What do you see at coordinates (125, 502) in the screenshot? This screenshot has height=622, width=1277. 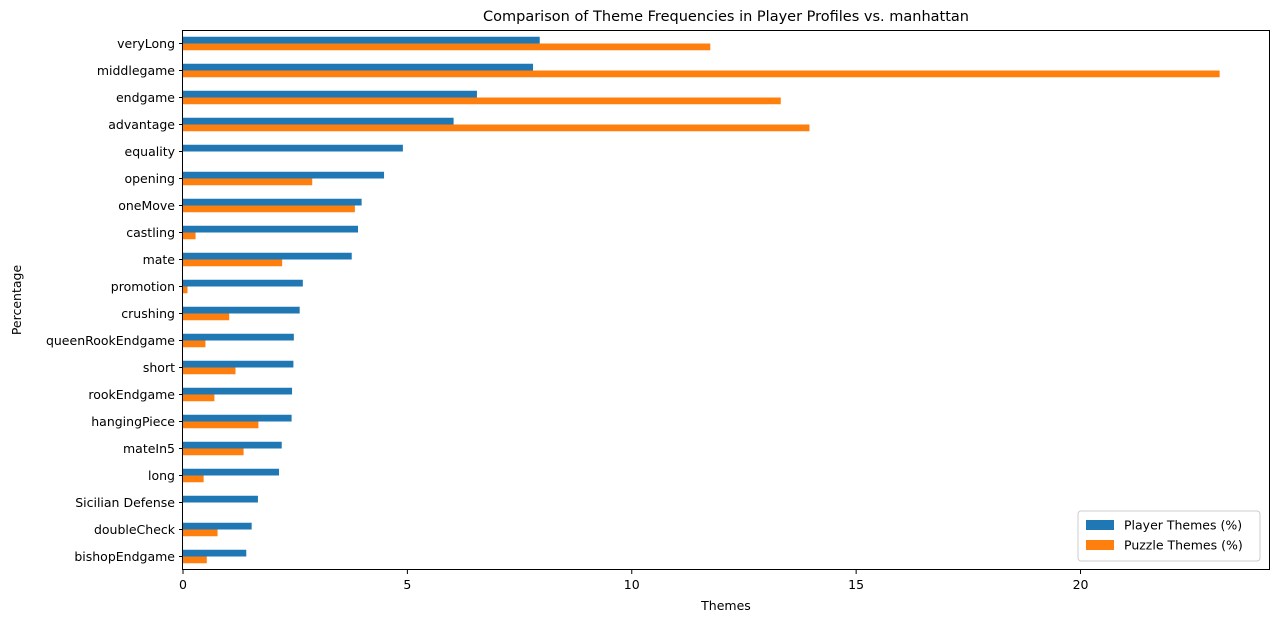 I see `y-tick-label: Sicilian Defense` at bounding box center [125, 502].